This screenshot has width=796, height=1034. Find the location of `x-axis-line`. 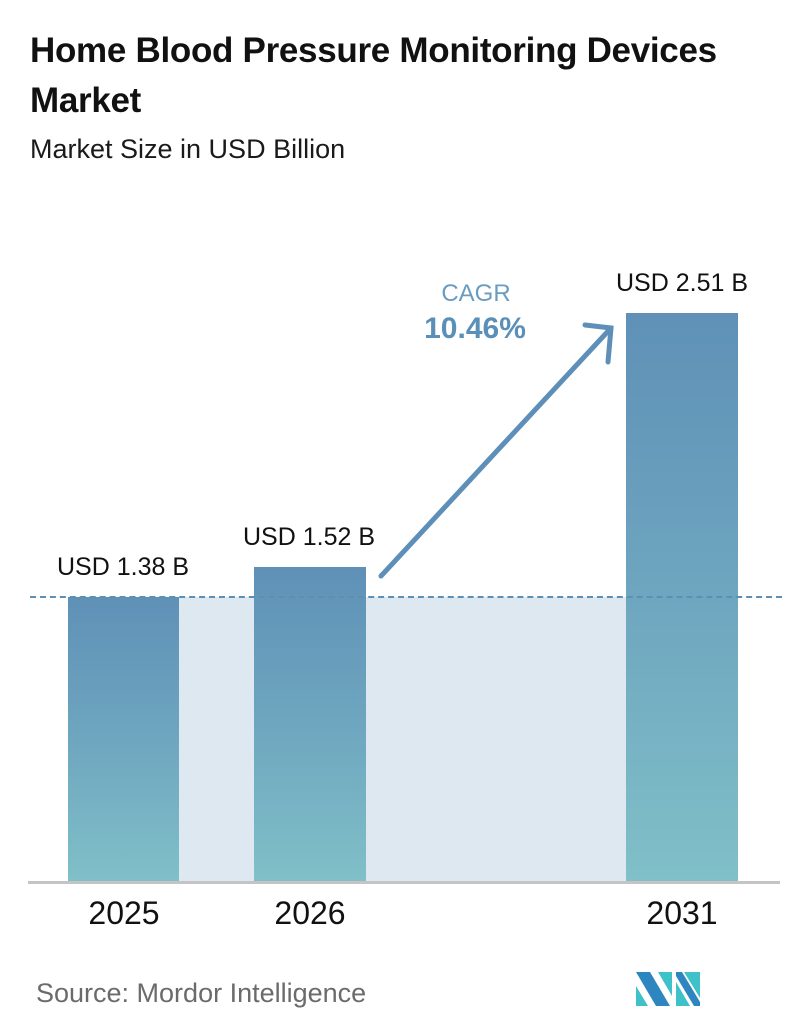

x-axis-line is located at coordinates (404, 882).